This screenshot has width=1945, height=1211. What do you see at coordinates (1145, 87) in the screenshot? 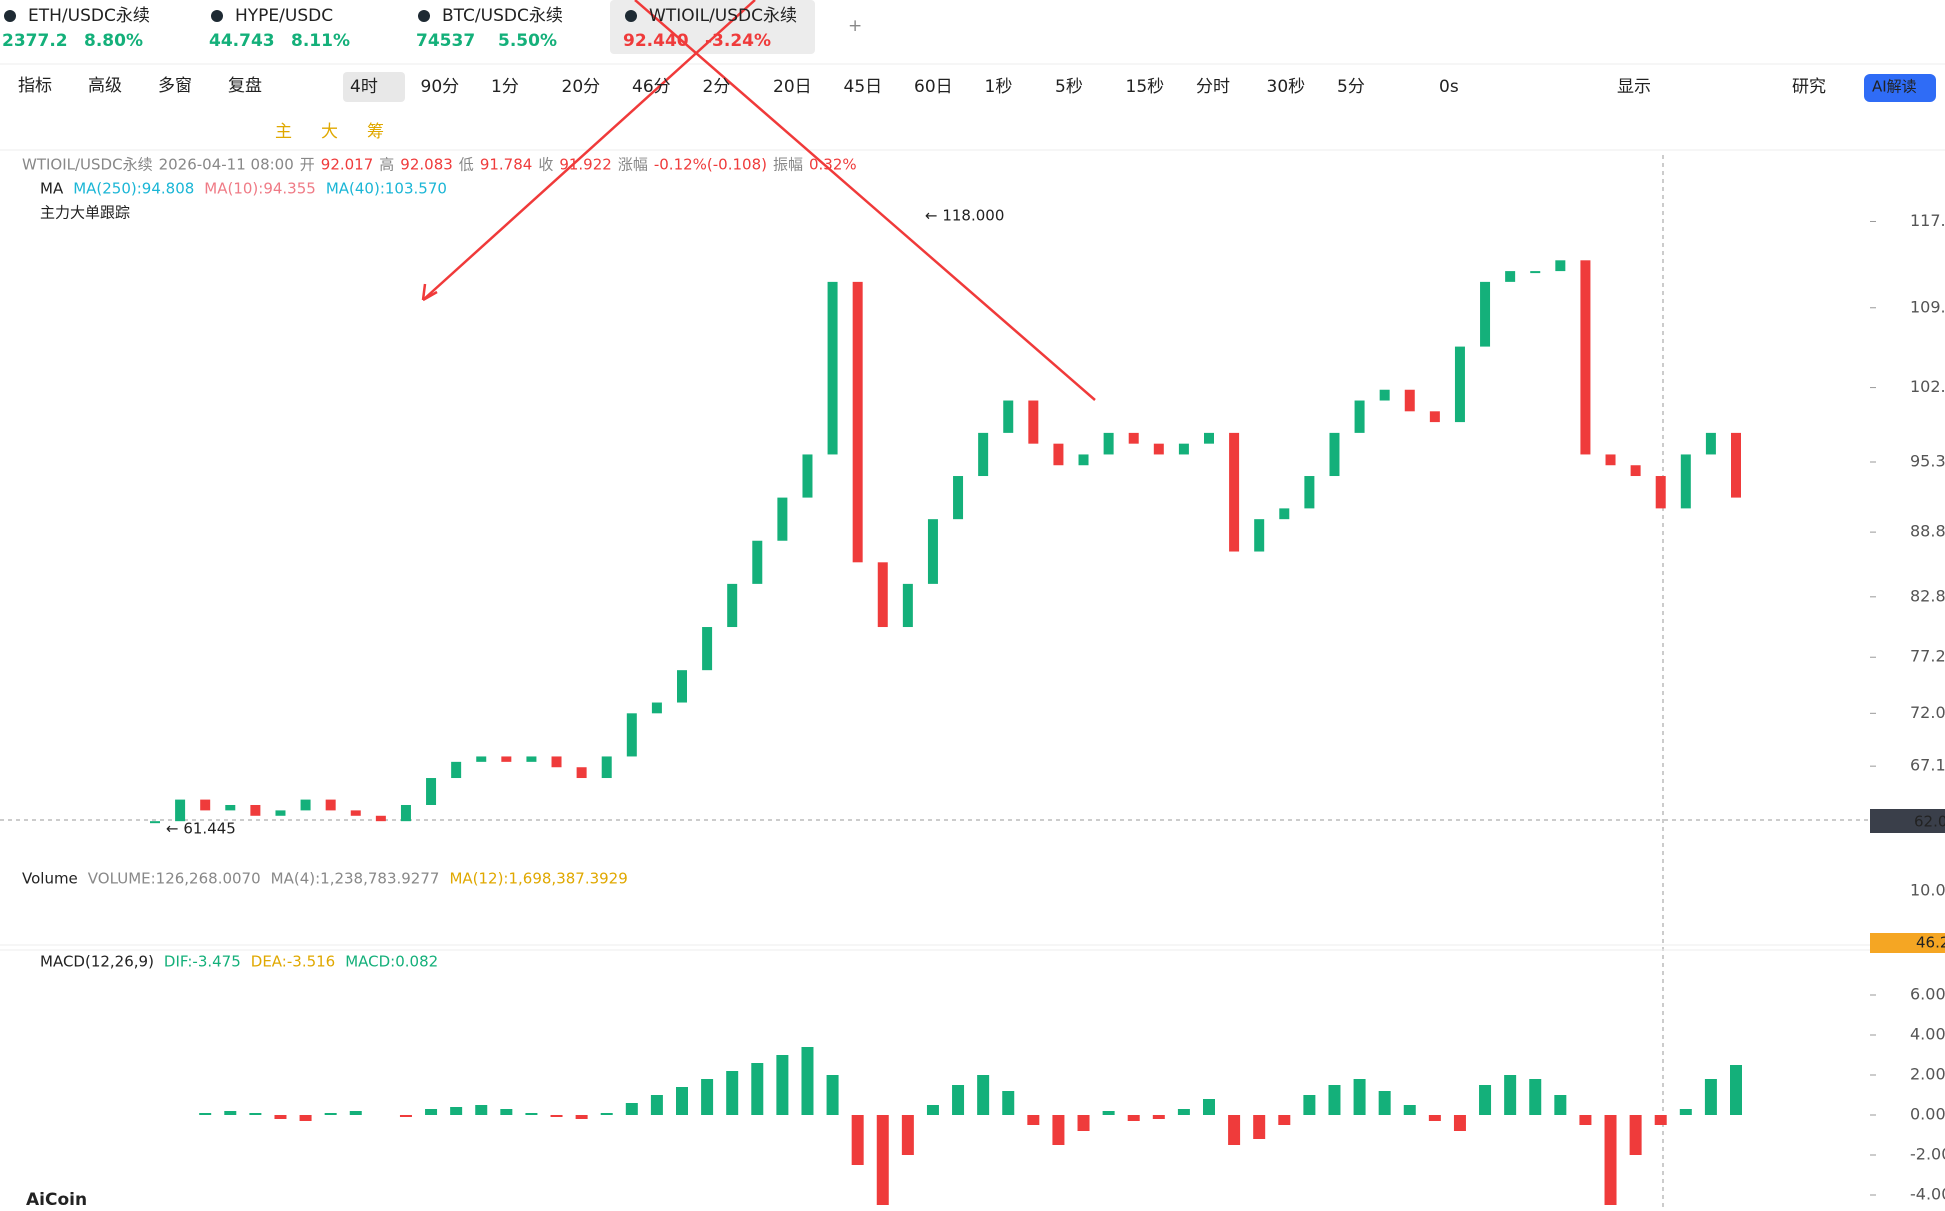
I see `interval-button: 15秒` at bounding box center [1145, 87].